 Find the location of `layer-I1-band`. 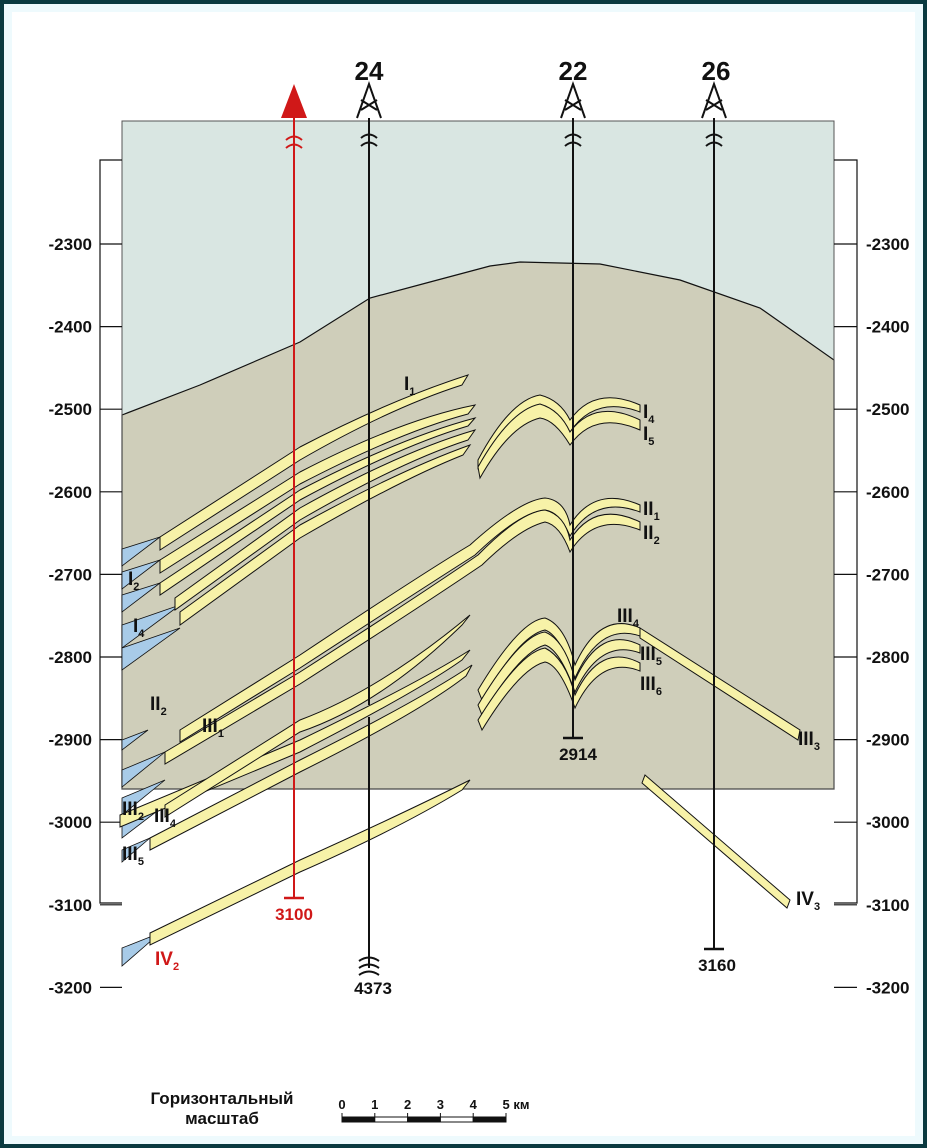

layer-I1-band is located at coordinates (314, 462).